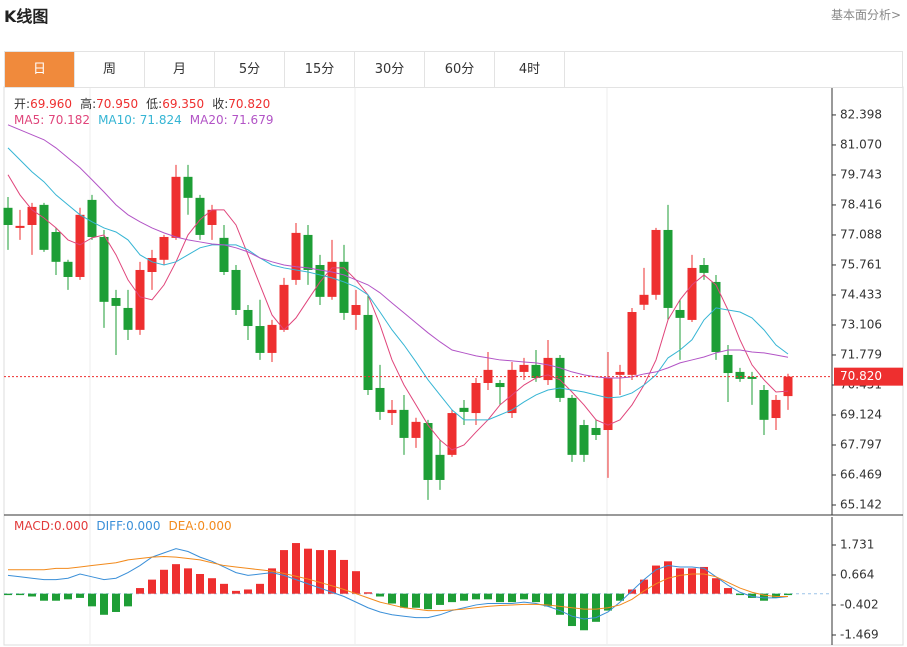 The image size is (907, 647). I want to click on period-tab: 5分, so click(250, 69).